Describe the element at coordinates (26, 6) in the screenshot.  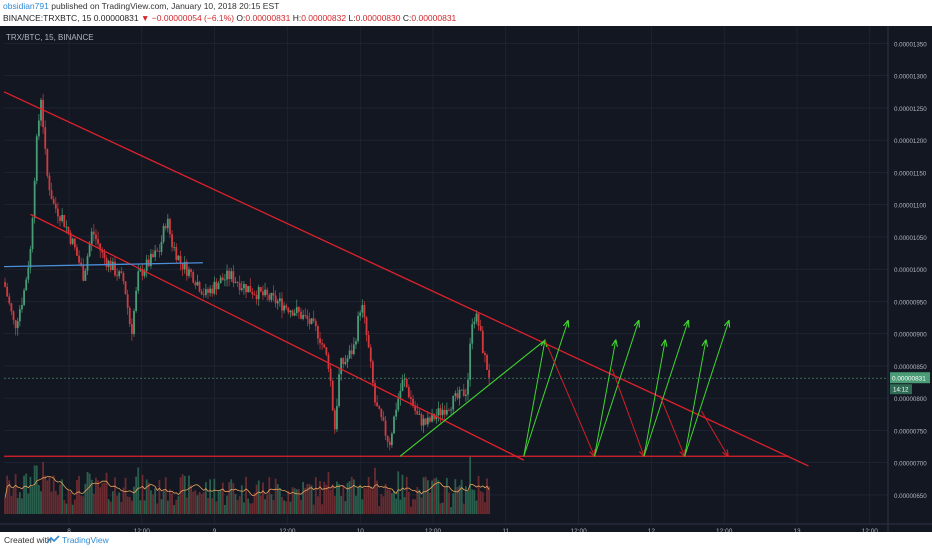
I see `author-link: obsidian791` at that location.